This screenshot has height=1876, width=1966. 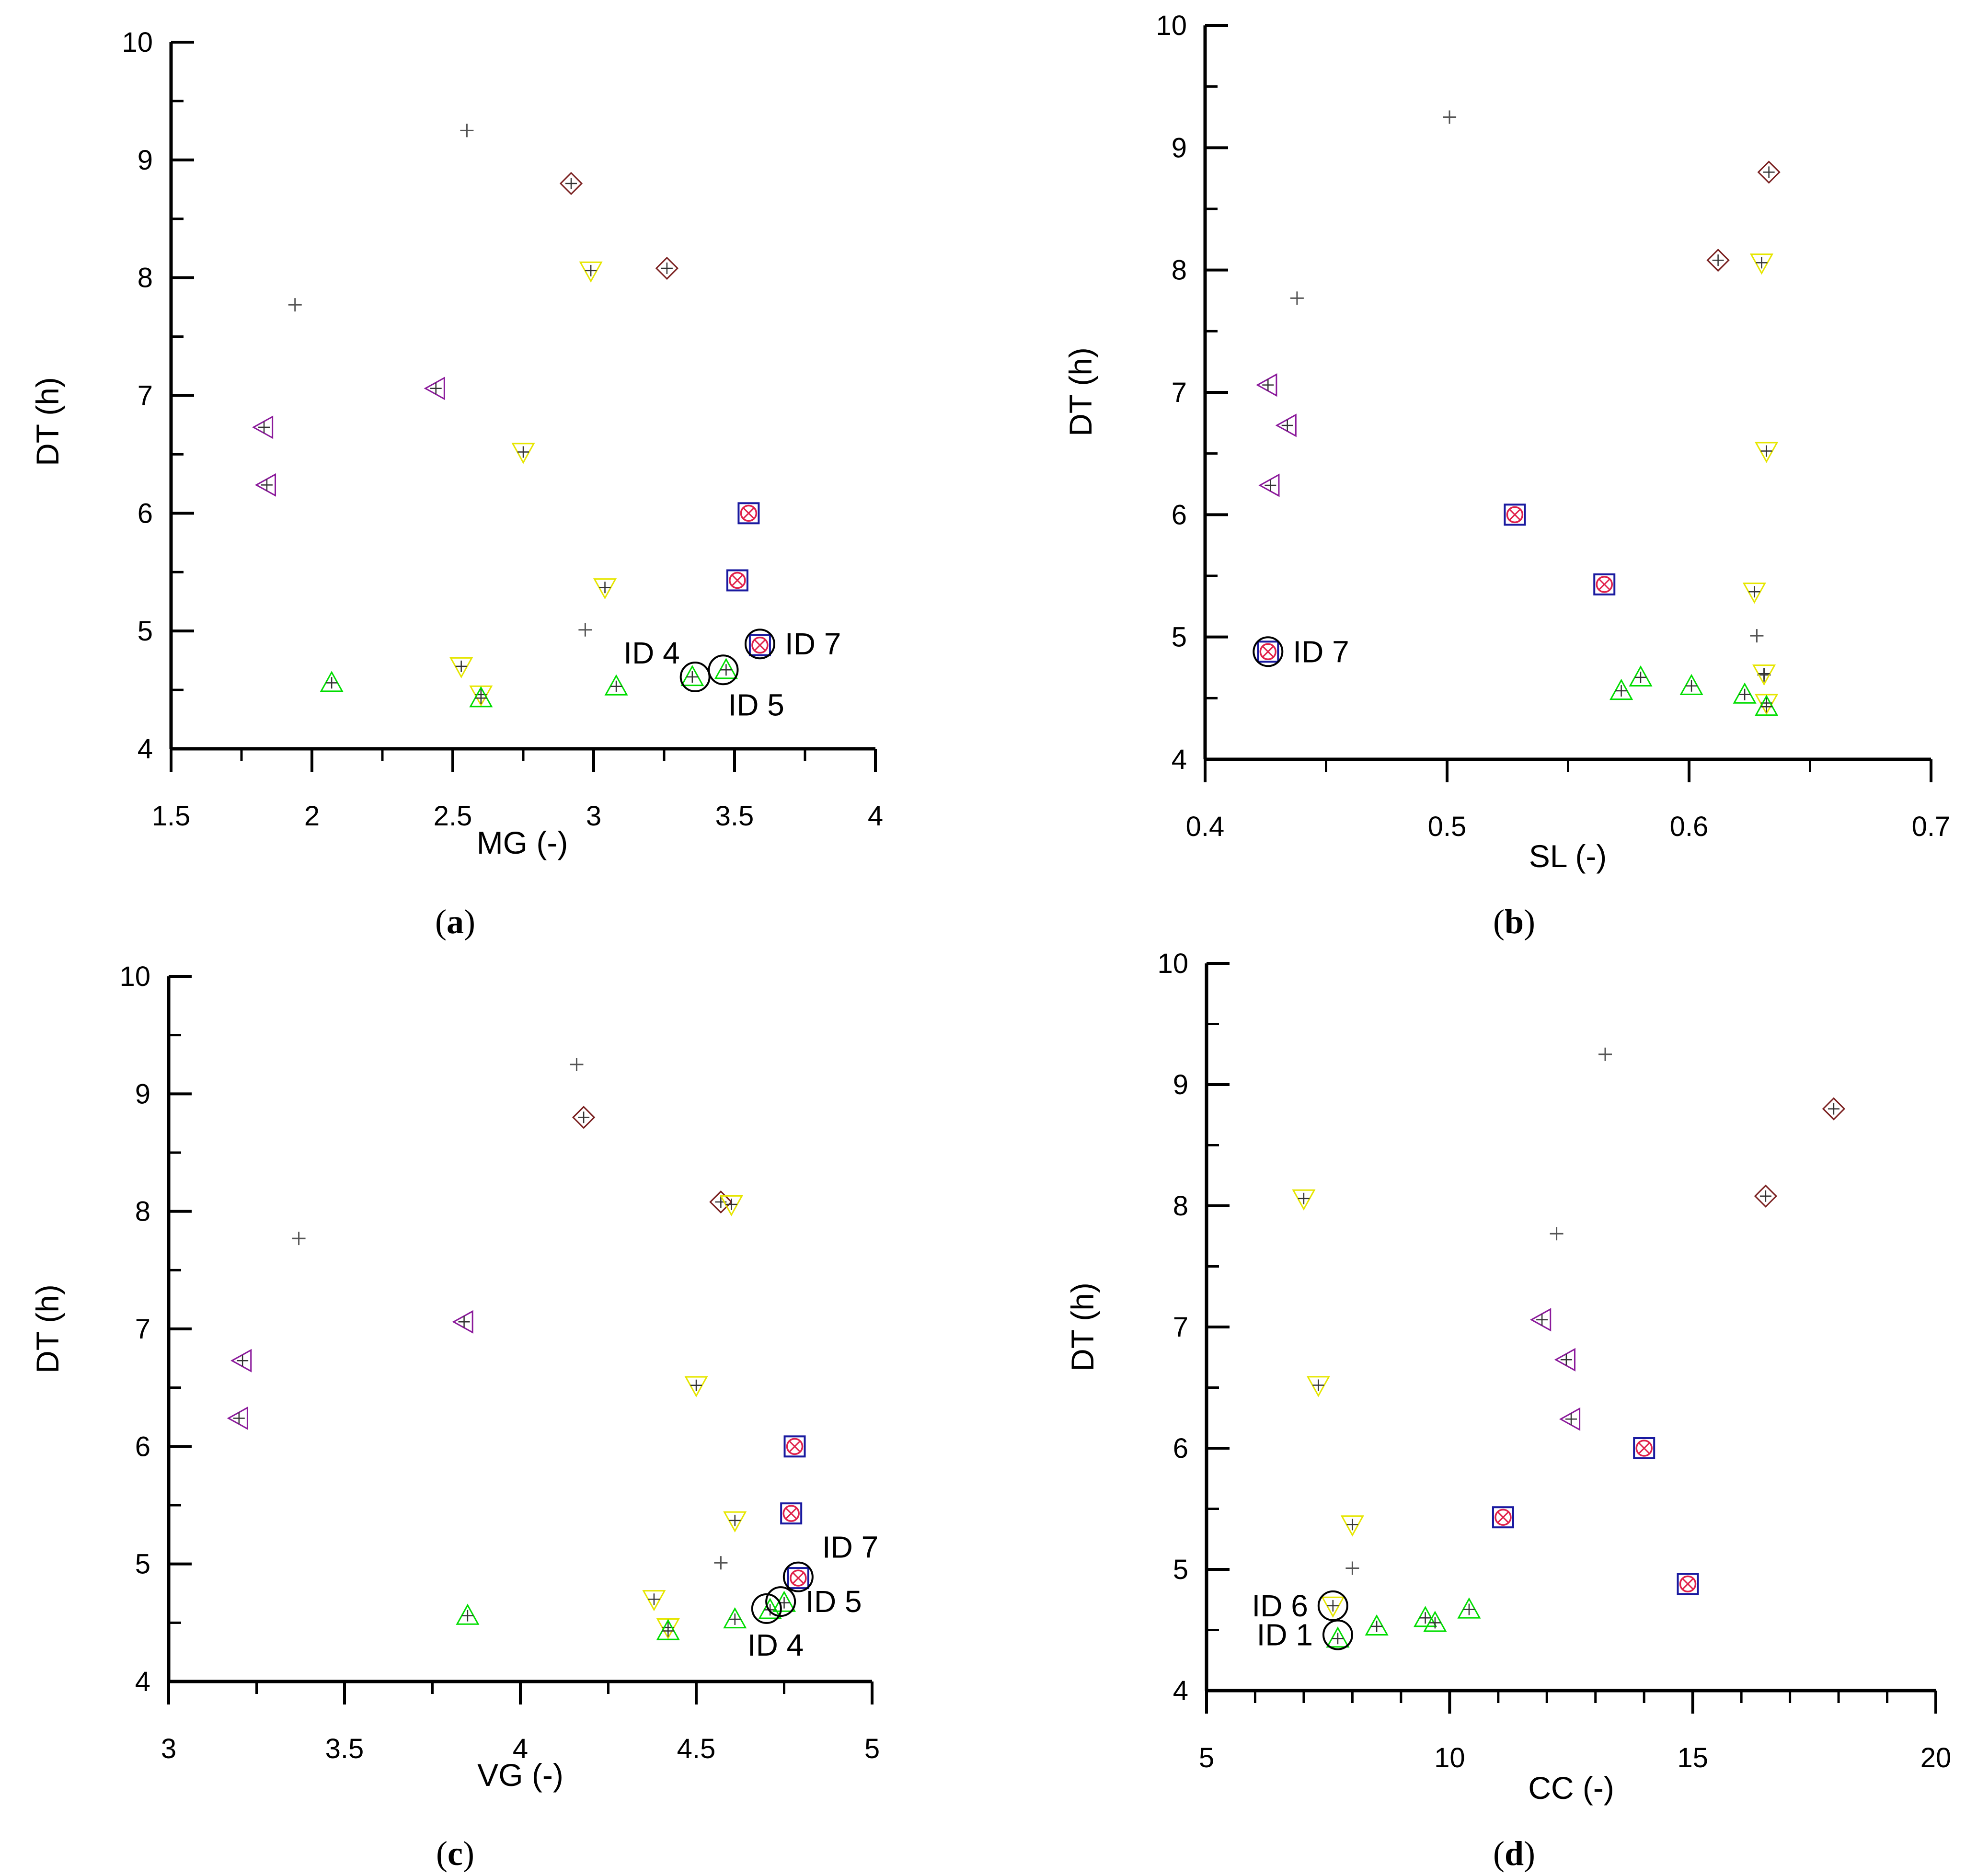 I want to click on x-tick-label: 15, so click(x=1692, y=1757).